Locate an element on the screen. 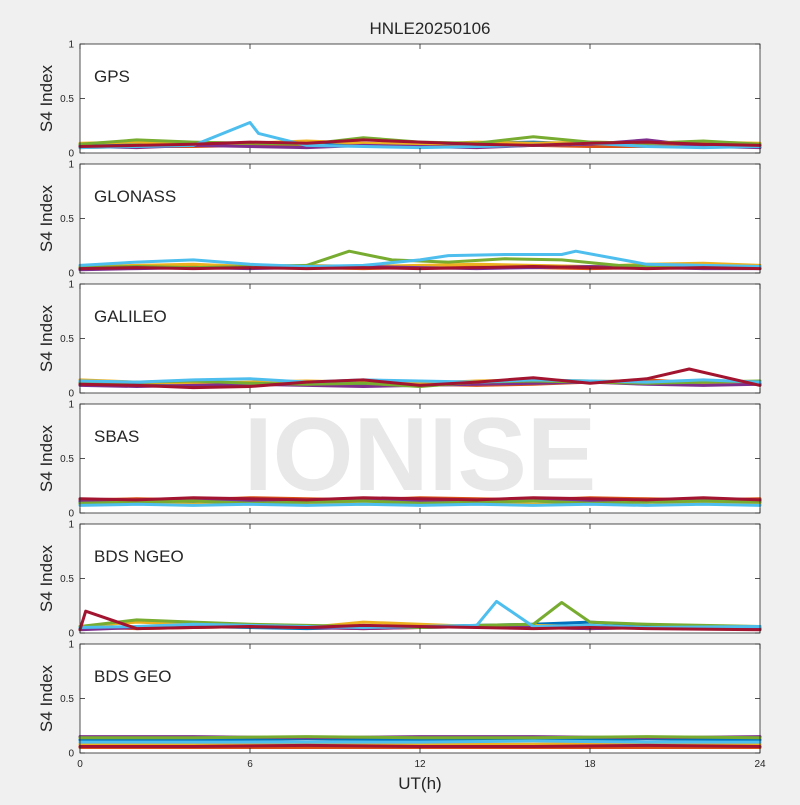 Image resolution: width=800 pixels, height=805 pixels. x-tick-label: 18 is located at coordinates (590, 764).